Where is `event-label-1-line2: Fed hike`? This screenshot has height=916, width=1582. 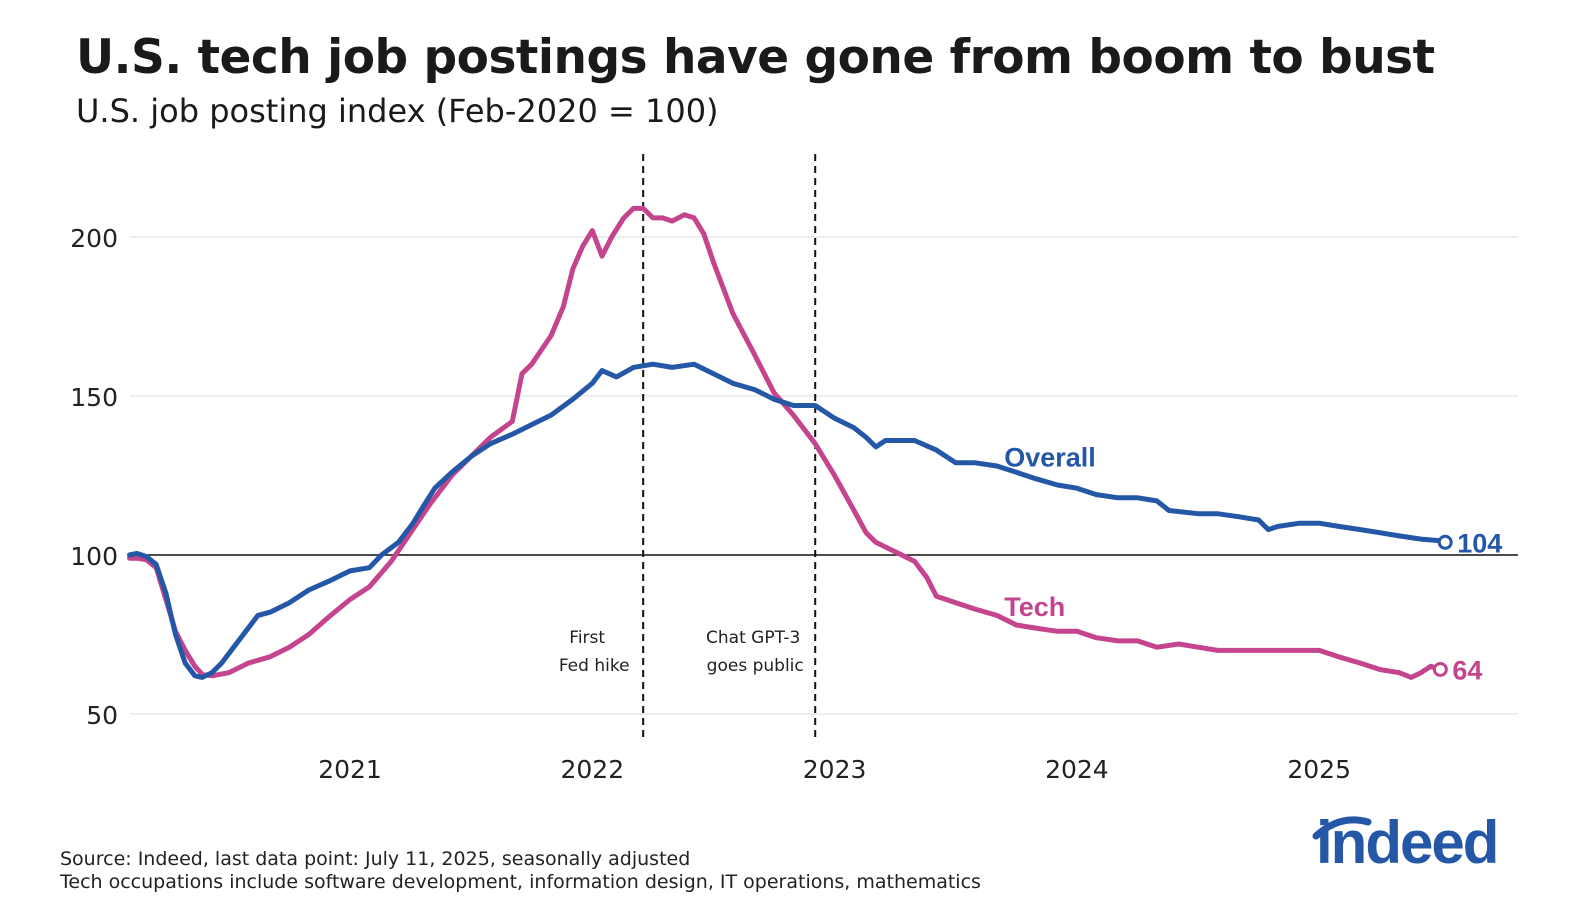
event-label-1-line2: Fed hike is located at coordinates (594, 666).